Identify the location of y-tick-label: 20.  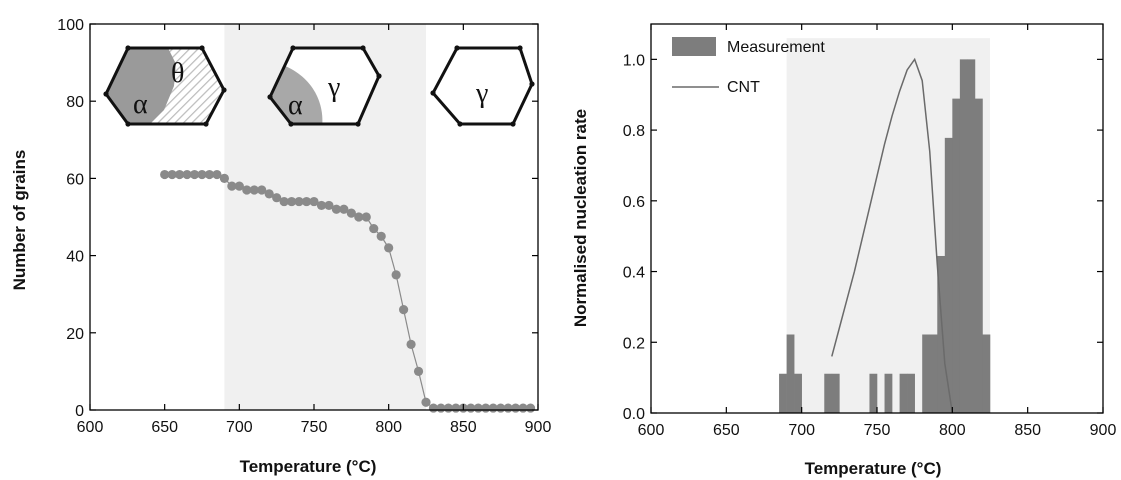
(75, 334).